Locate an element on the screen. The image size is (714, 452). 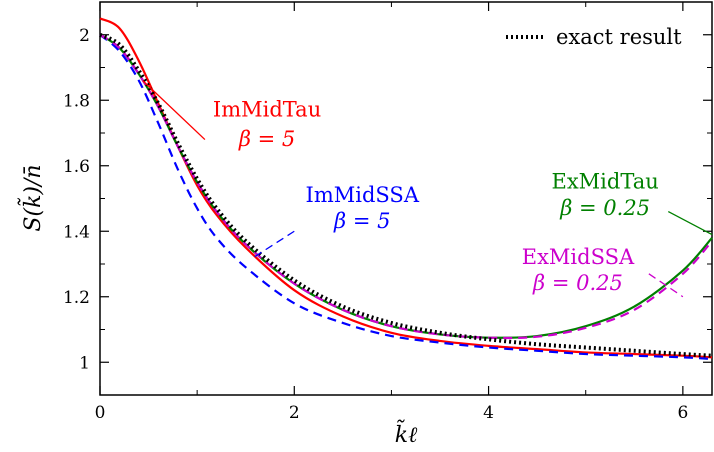
x-tick-label-3: 6 is located at coordinates (682, 413).